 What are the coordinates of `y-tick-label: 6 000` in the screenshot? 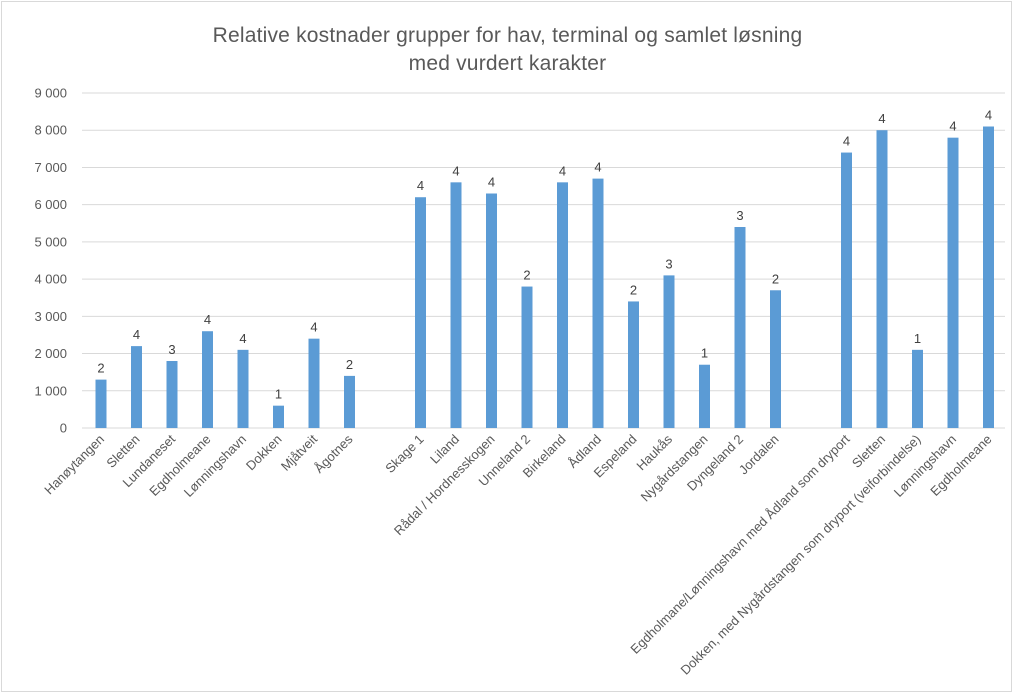 It's located at (50, 204).